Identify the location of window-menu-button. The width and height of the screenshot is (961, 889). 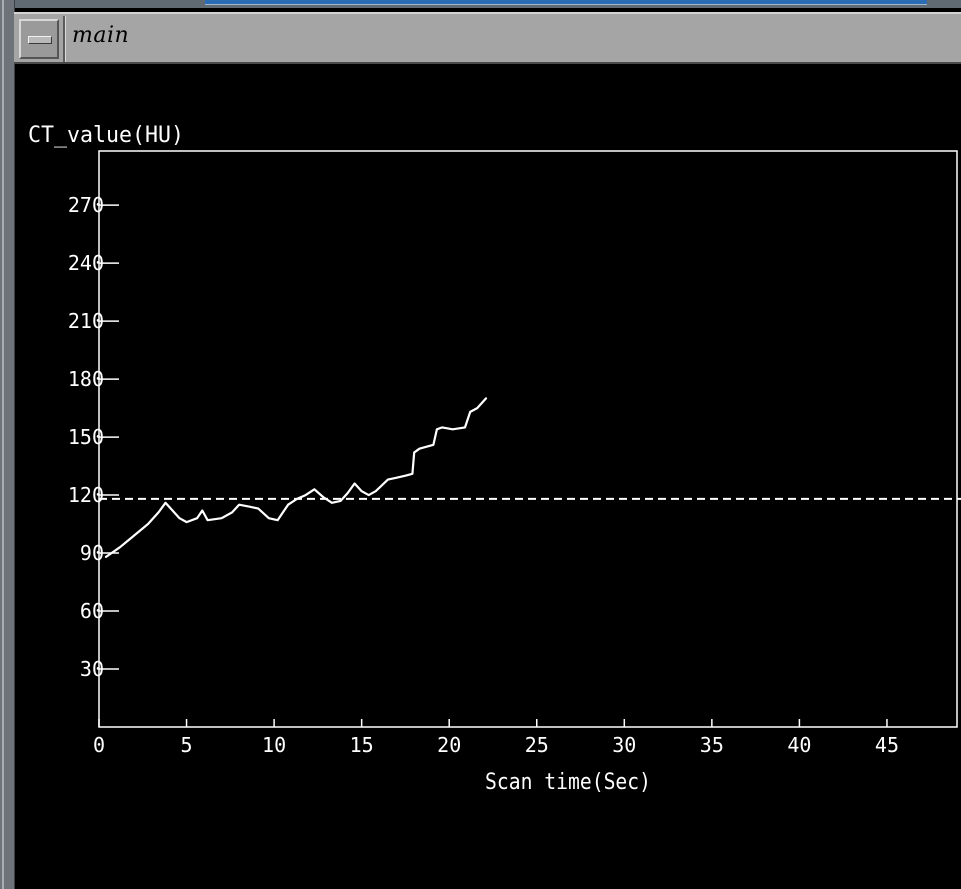
(39, 39).